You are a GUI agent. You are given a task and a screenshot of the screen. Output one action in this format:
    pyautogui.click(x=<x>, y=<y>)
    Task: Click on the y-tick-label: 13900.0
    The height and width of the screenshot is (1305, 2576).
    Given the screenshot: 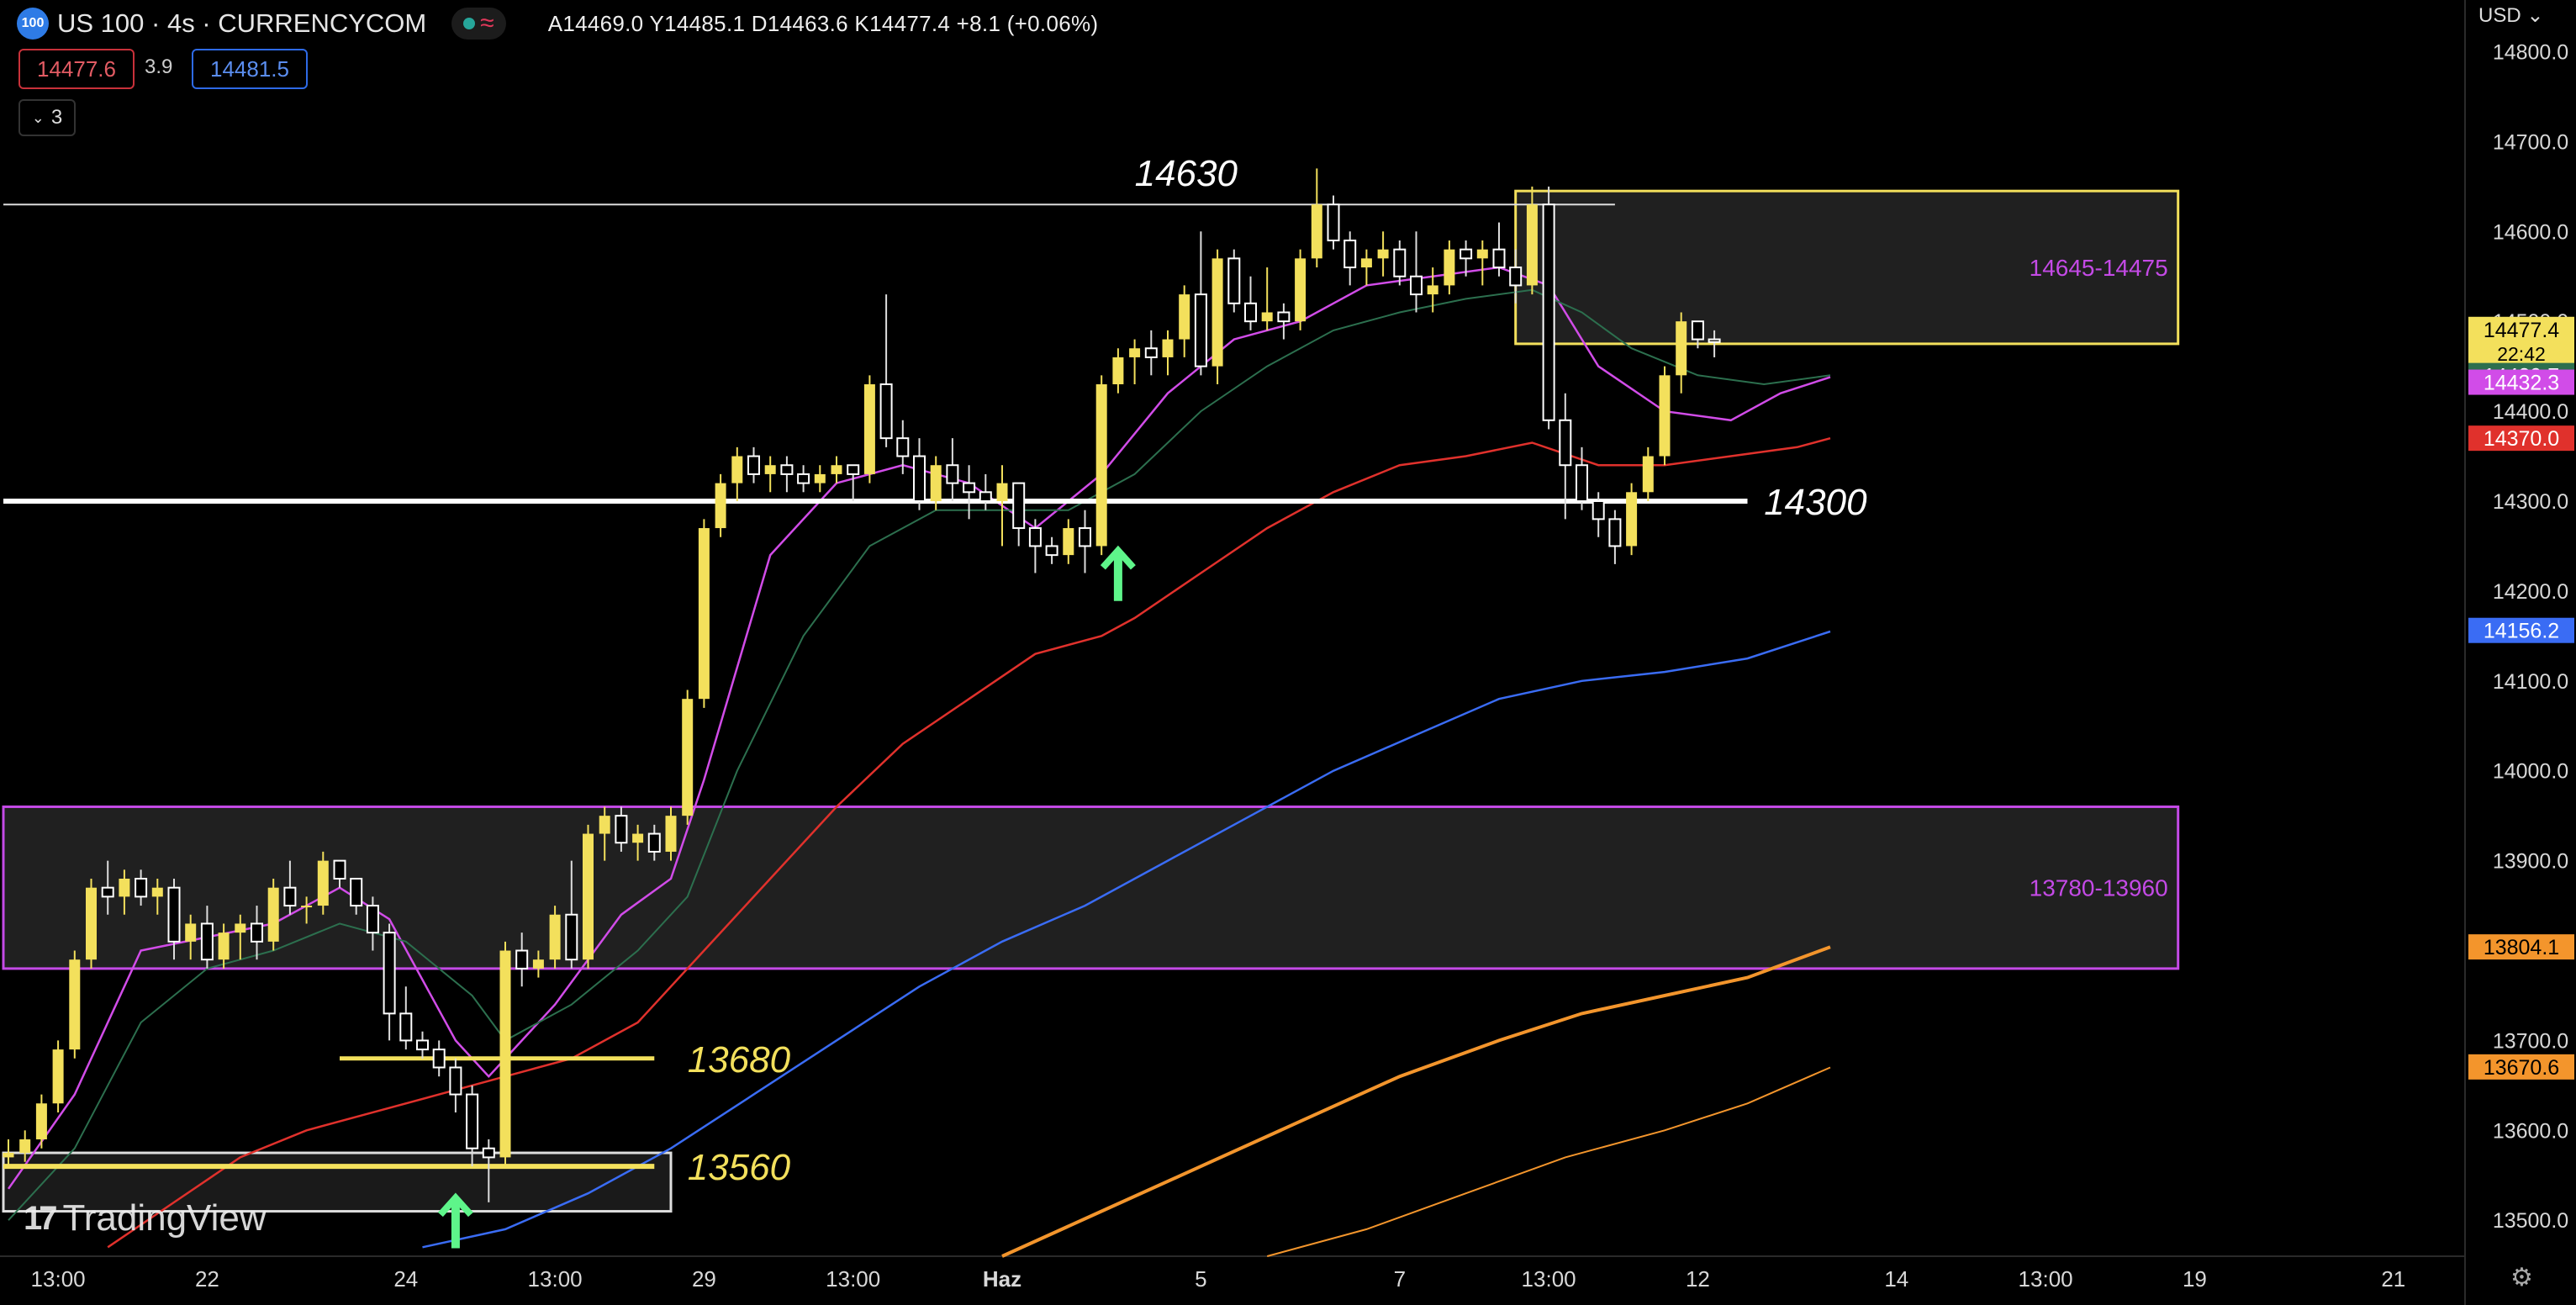 What is the action you would take?
    pyautogui.click(x=2530, y=862)
    